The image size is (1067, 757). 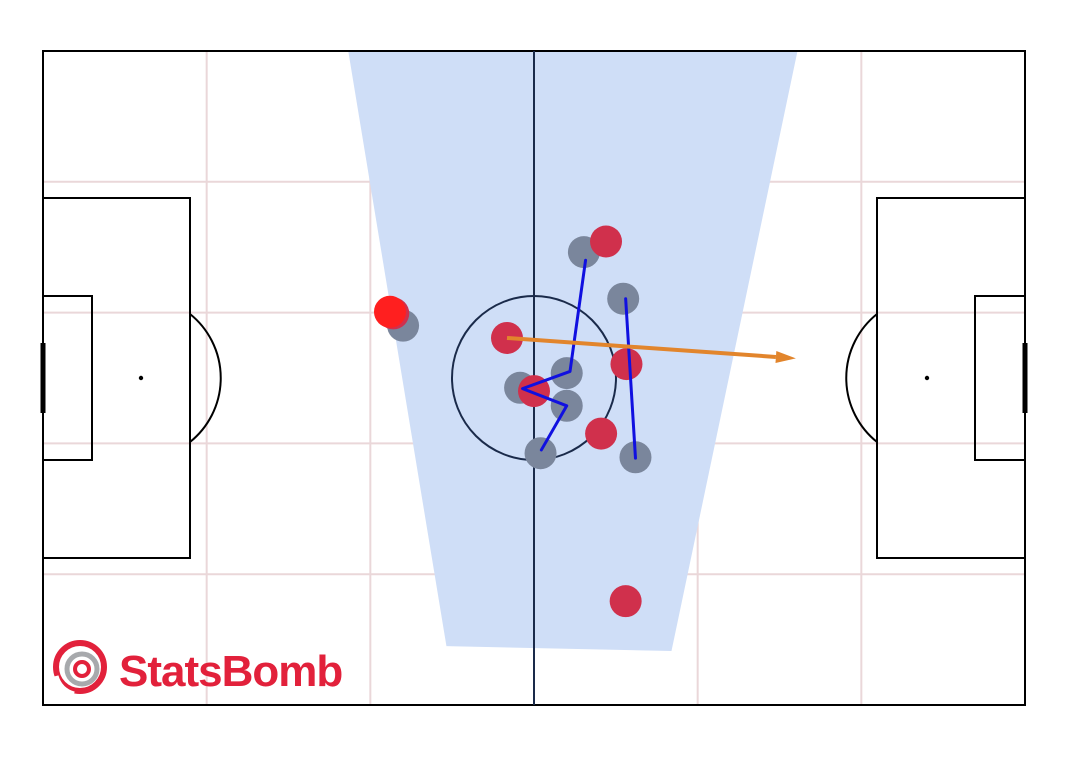 What do you see at coordinates (641, 347) in the screenshot?
I see `pass-arrow-line` at bounding box center [641, 347].